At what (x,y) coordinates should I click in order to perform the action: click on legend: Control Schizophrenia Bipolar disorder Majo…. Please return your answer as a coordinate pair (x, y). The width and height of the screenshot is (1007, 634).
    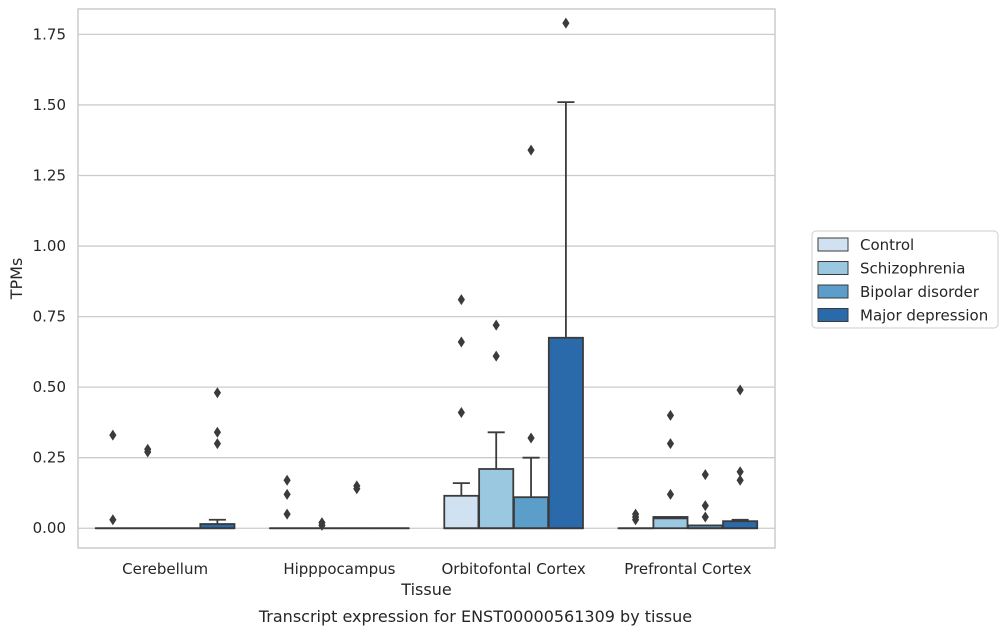
    Looking at the image, I should click on (905, 279).